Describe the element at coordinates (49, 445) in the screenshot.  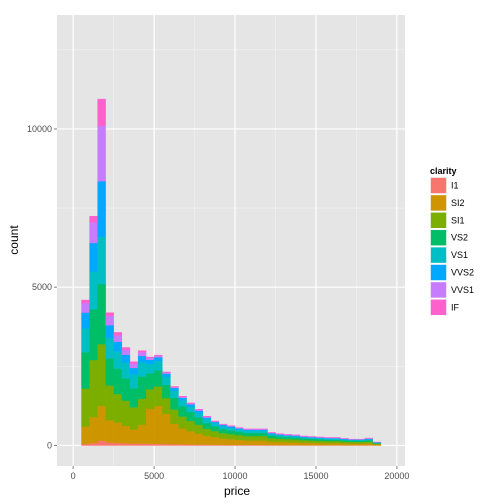
I see `y-tick-label: 0` at that location.